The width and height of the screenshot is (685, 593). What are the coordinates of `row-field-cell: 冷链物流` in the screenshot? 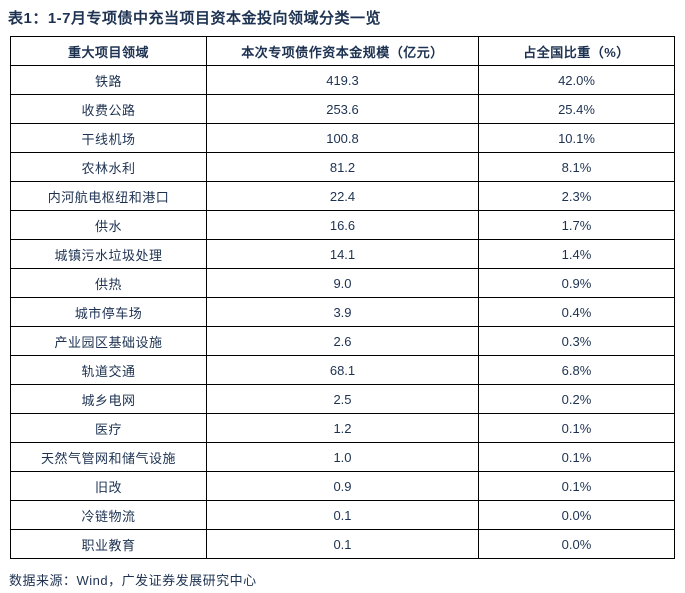 It's located at (108, 515).